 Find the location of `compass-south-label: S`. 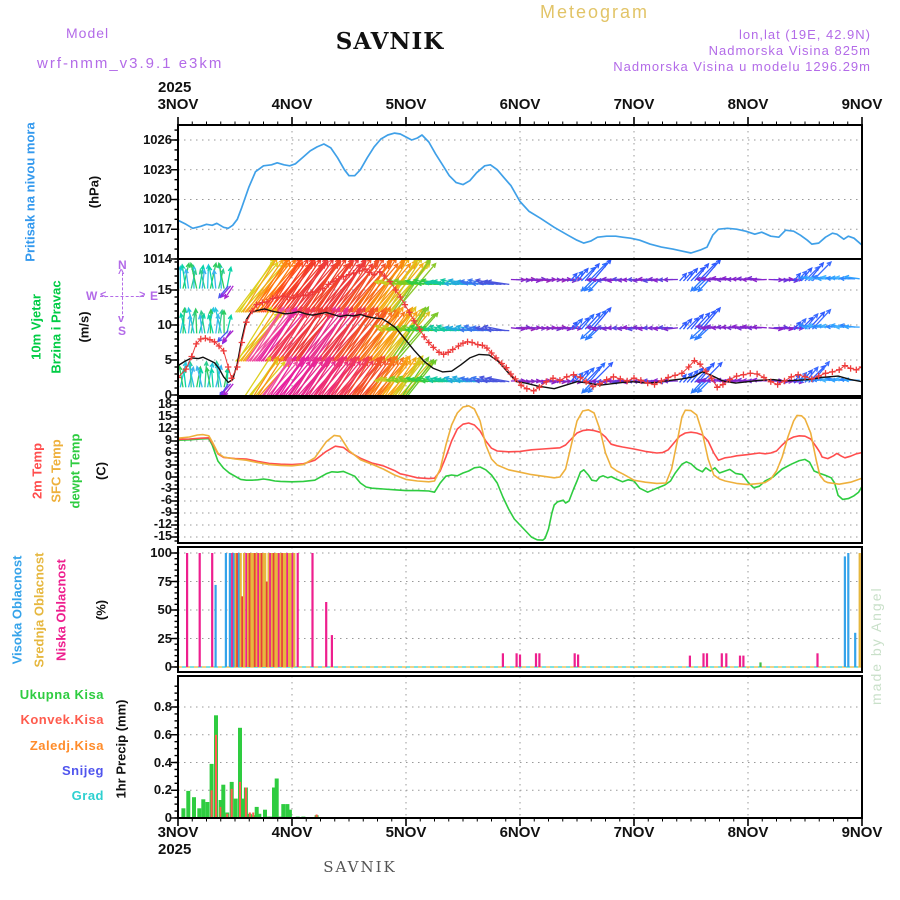

compass-south-label: S is located at coordinates (122, 331).